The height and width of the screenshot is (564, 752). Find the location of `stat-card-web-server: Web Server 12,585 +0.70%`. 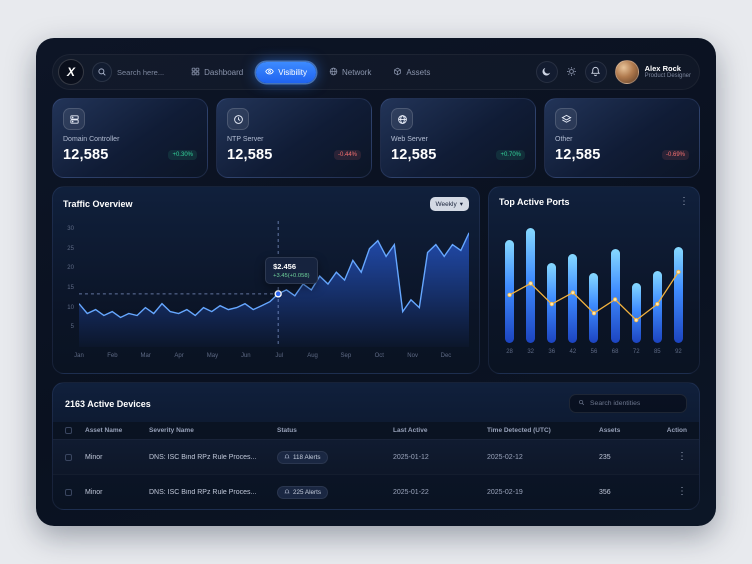

stat-card-web-server: Web Server 12,585 +0.70% is located at coordinates (458, 138).